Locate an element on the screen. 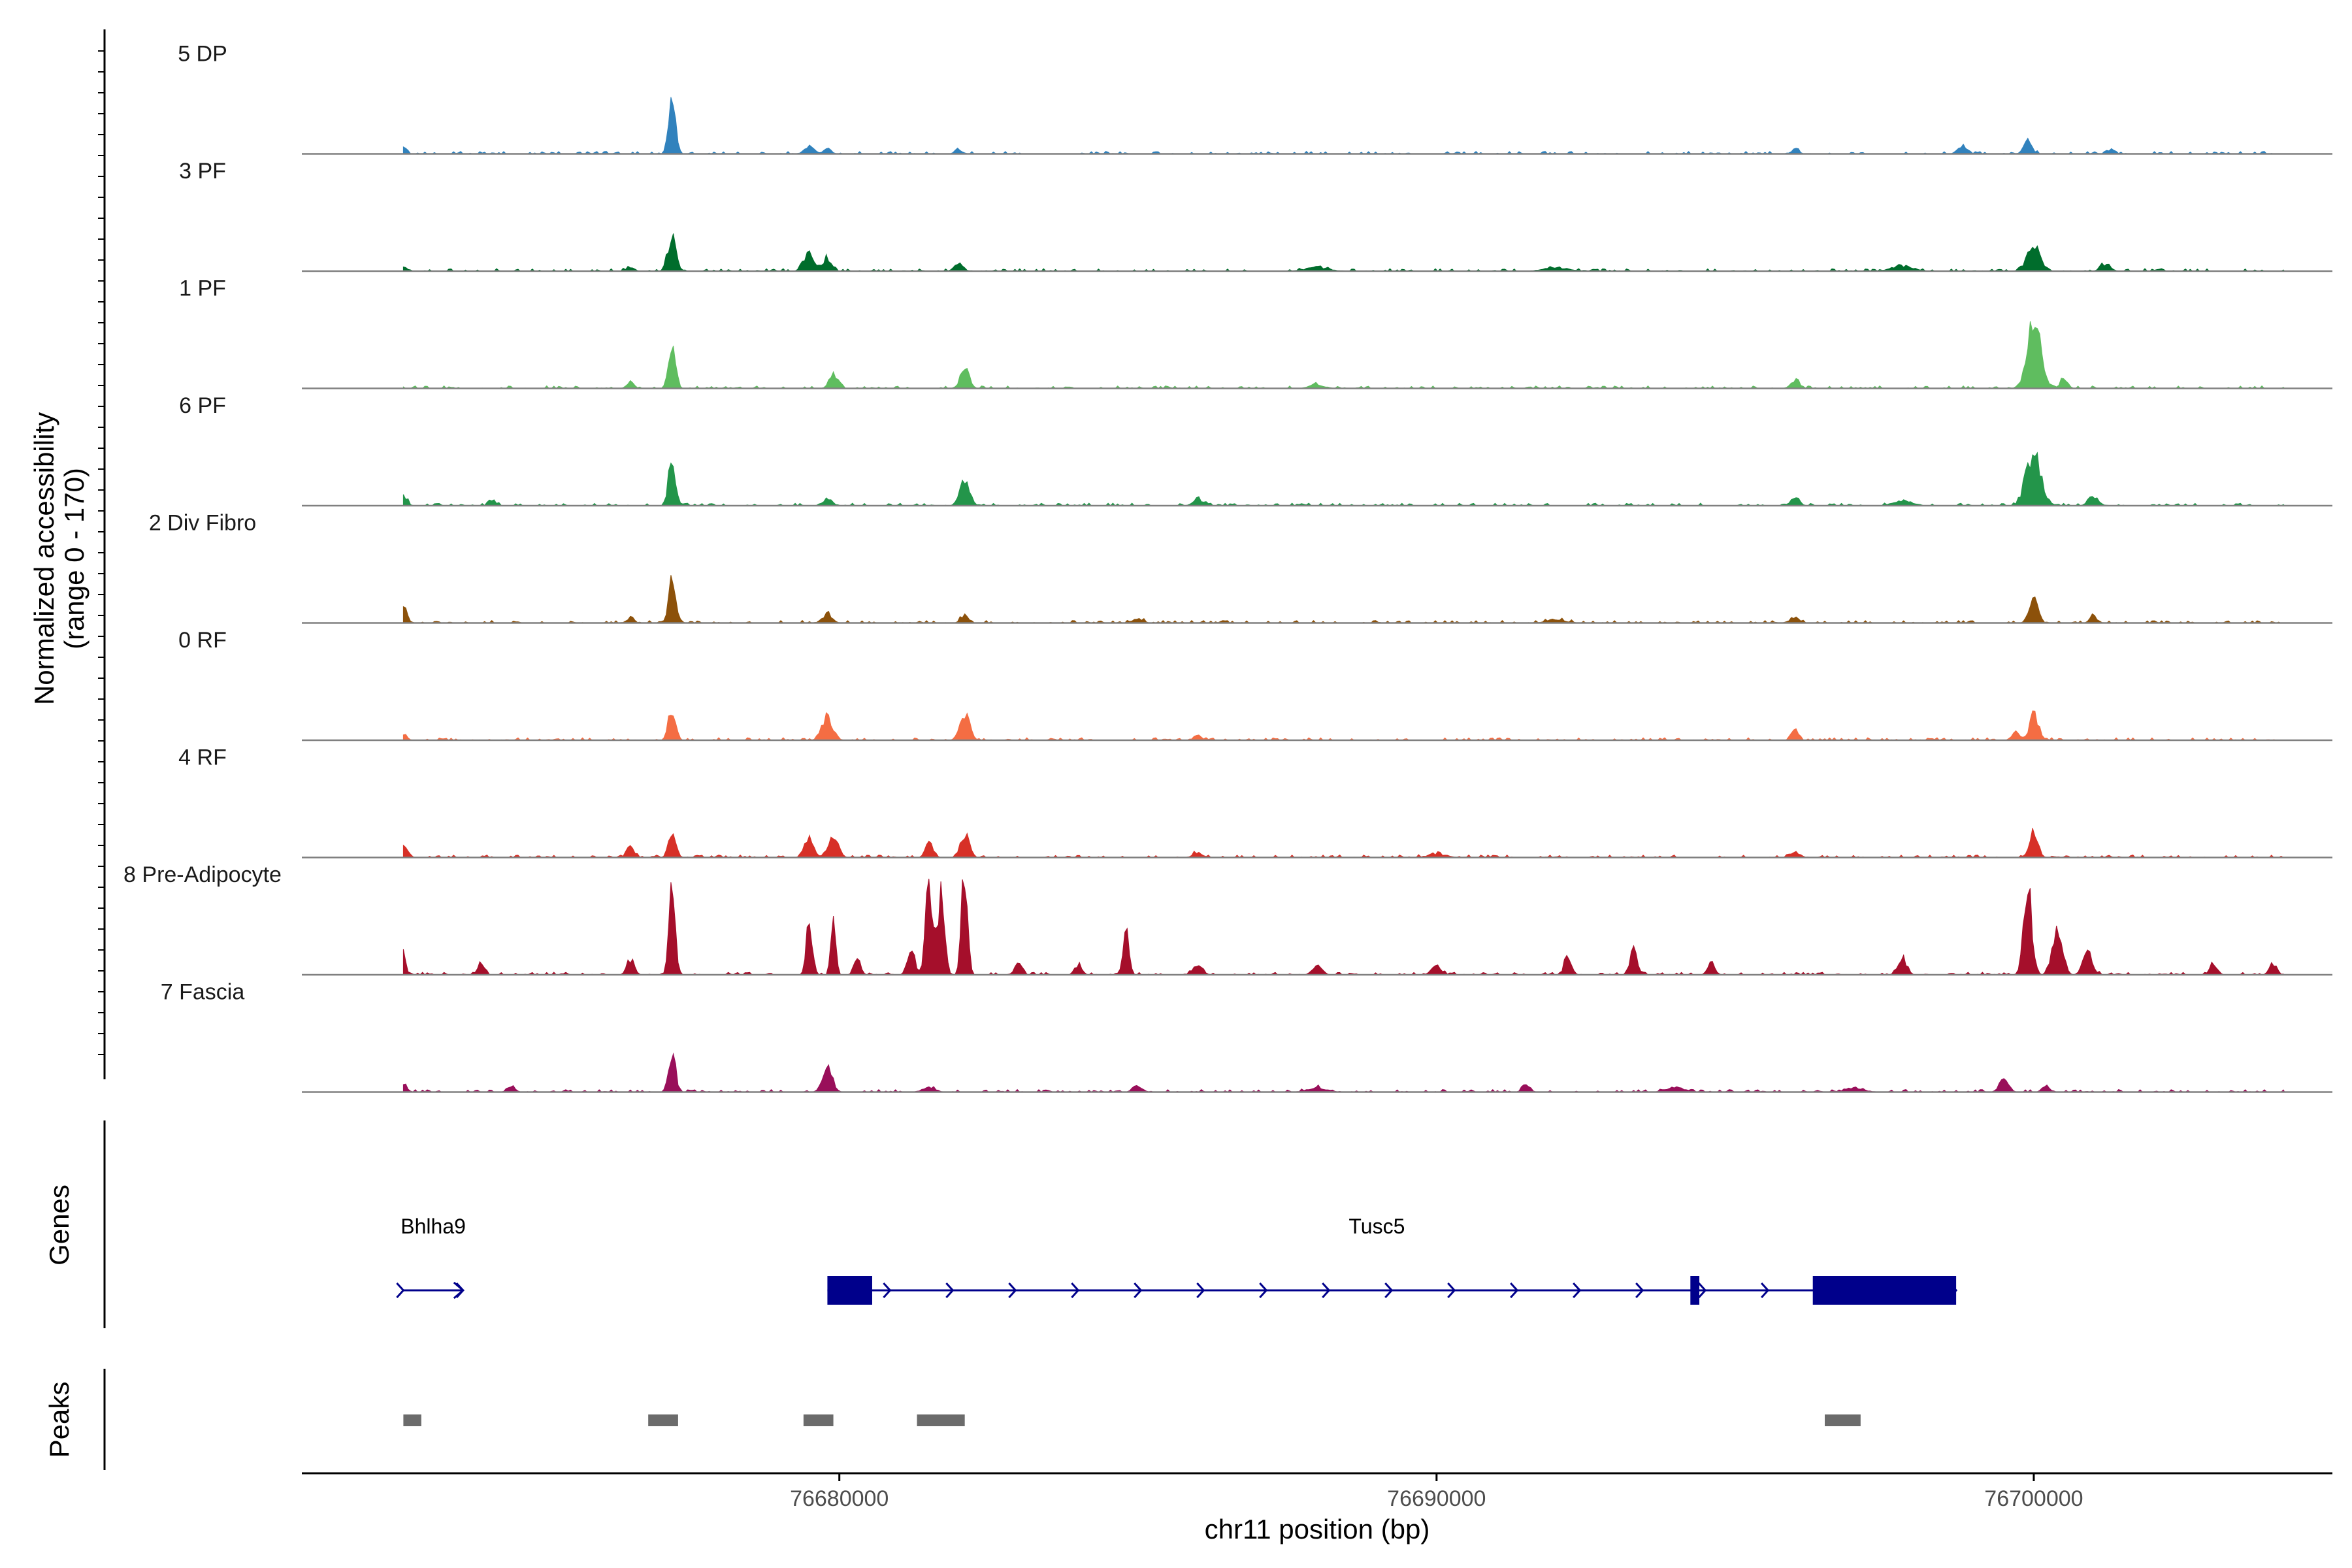 The height and width of the screenshot is (1568, 2352). gene-annotation-track: Bhlha9 Tusc5 is located at coordinates (1177, 1260).